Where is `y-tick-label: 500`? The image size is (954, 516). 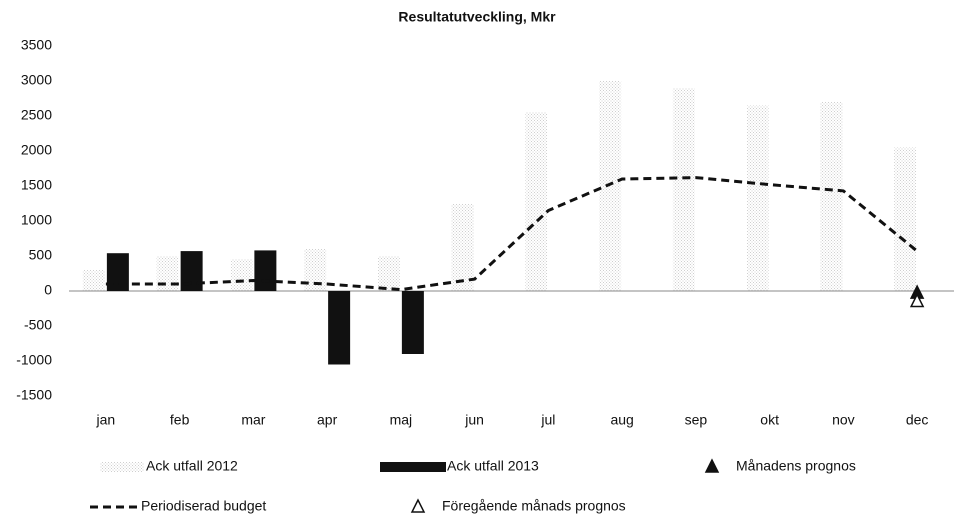 y-tick-label: 500 is located at coordinates (41, 255).